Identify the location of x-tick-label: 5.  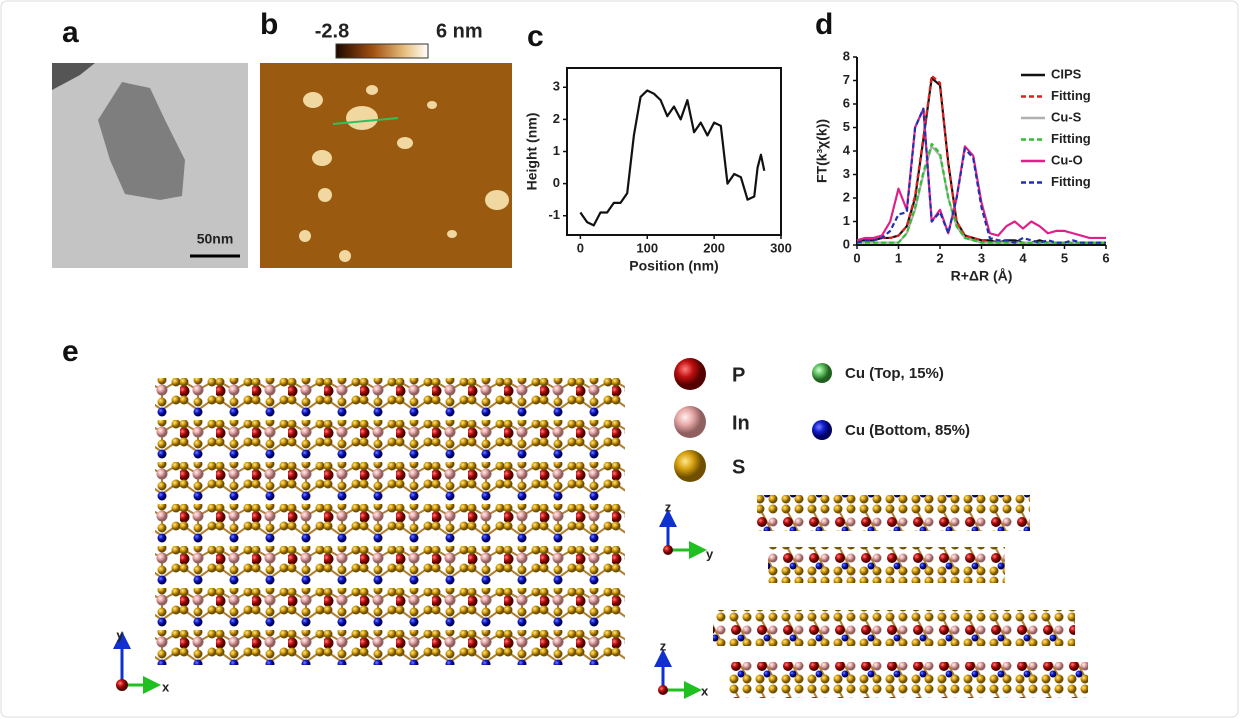
(1064, 257).